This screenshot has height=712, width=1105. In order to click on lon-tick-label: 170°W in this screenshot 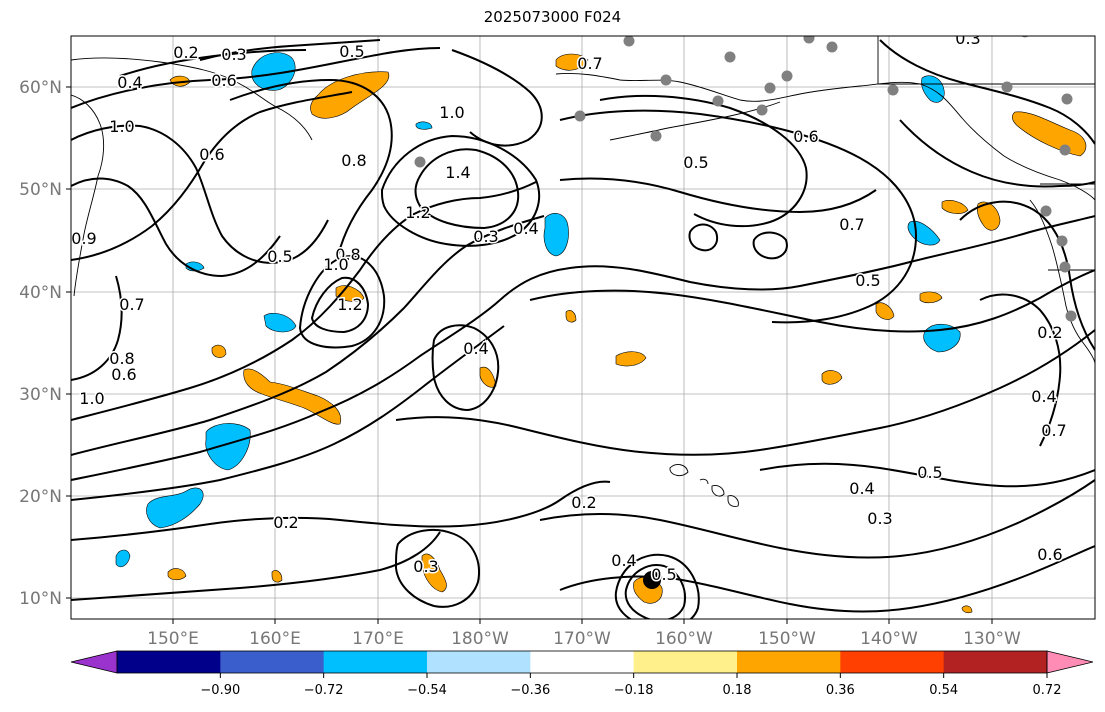, I will do `click(582, 639)`.